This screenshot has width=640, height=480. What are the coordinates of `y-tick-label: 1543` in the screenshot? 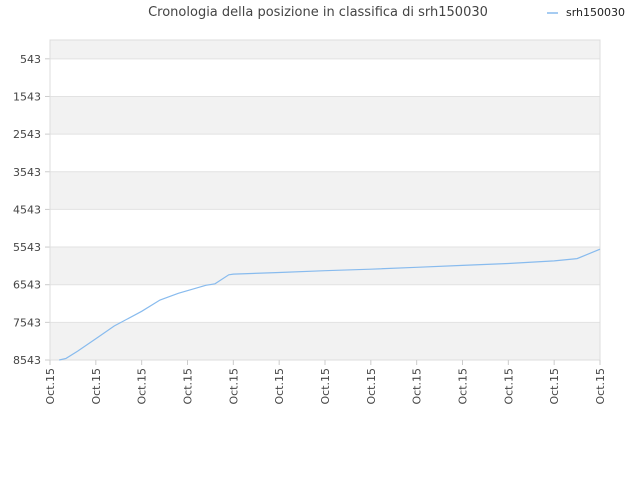 It's located at (27, 96).